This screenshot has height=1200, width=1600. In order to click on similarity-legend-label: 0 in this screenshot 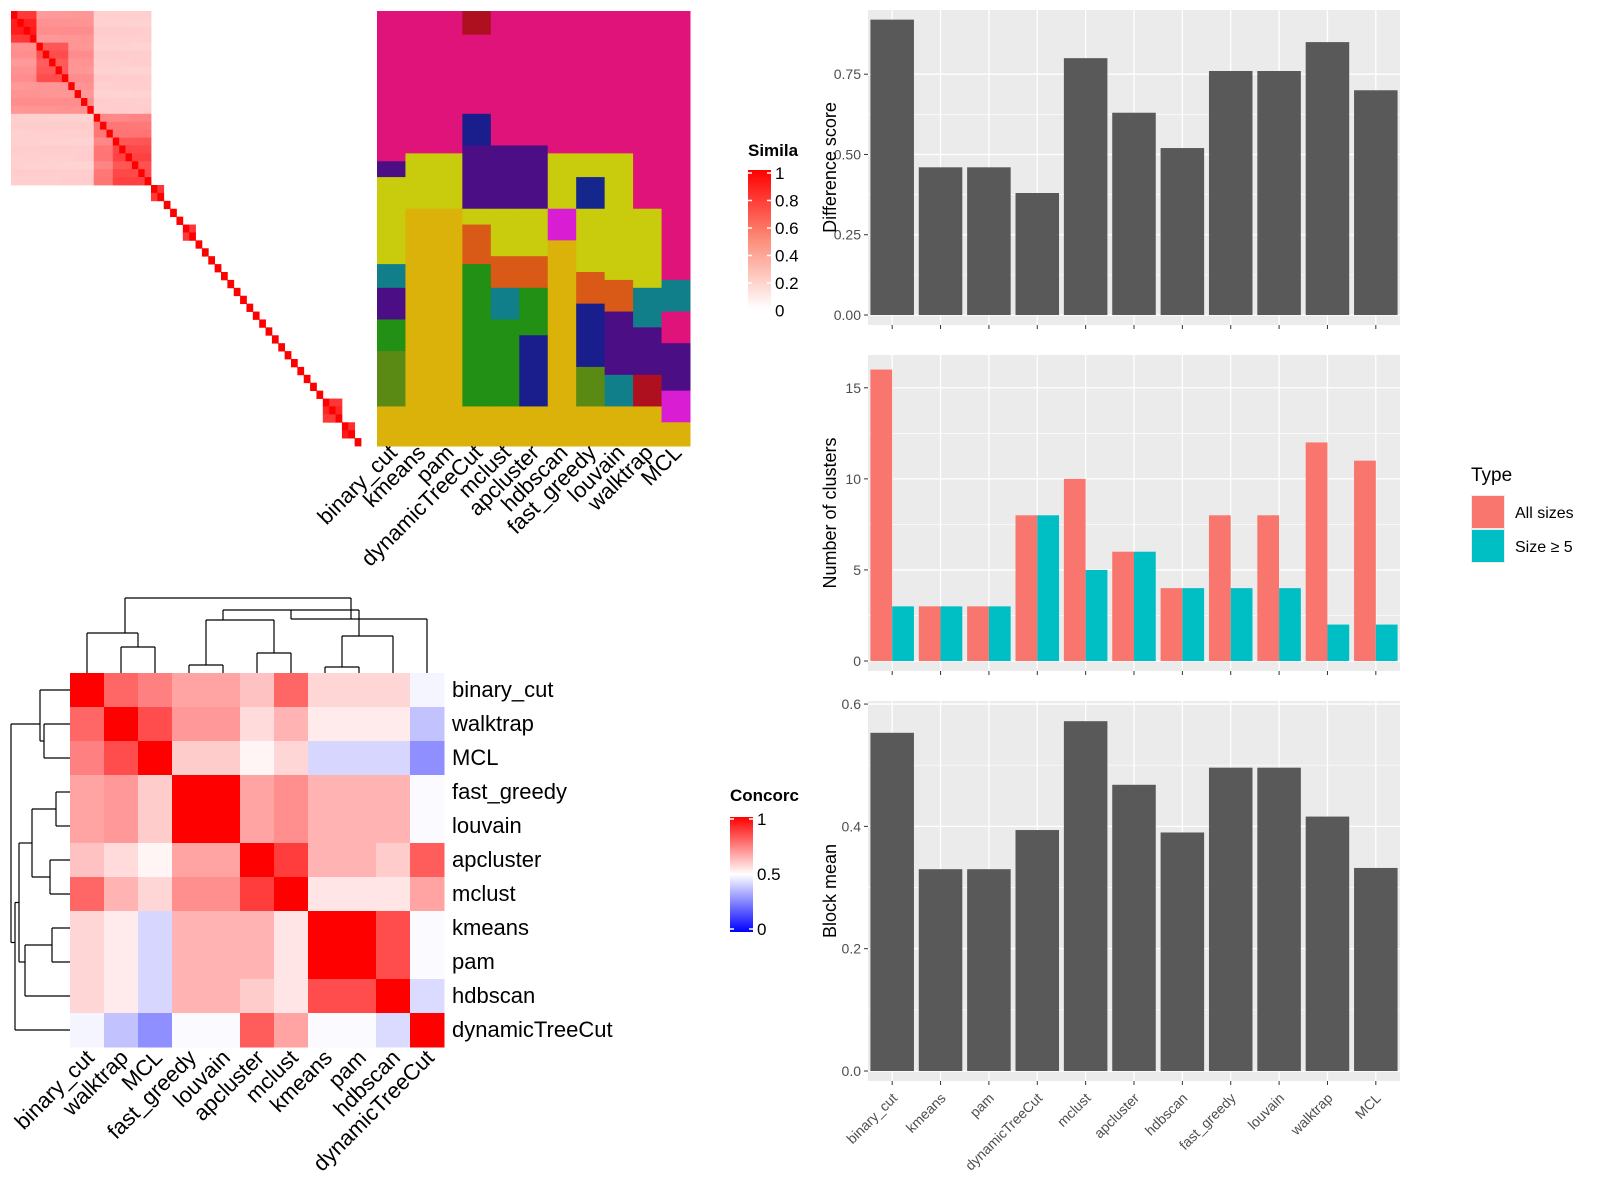, I will do `click(779, 311)`.